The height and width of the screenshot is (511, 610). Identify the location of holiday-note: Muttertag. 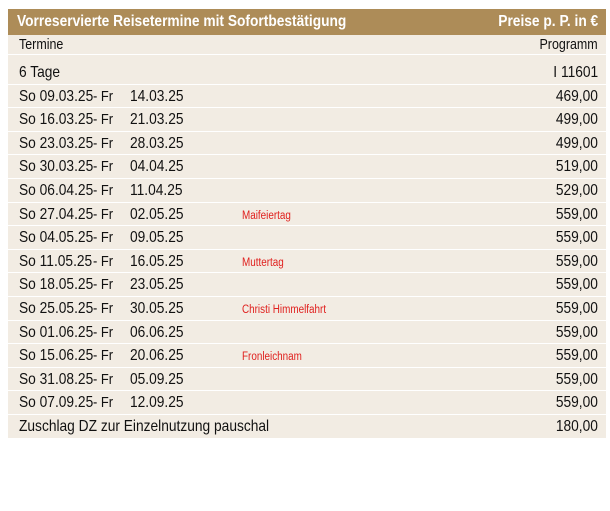
(263, 262).